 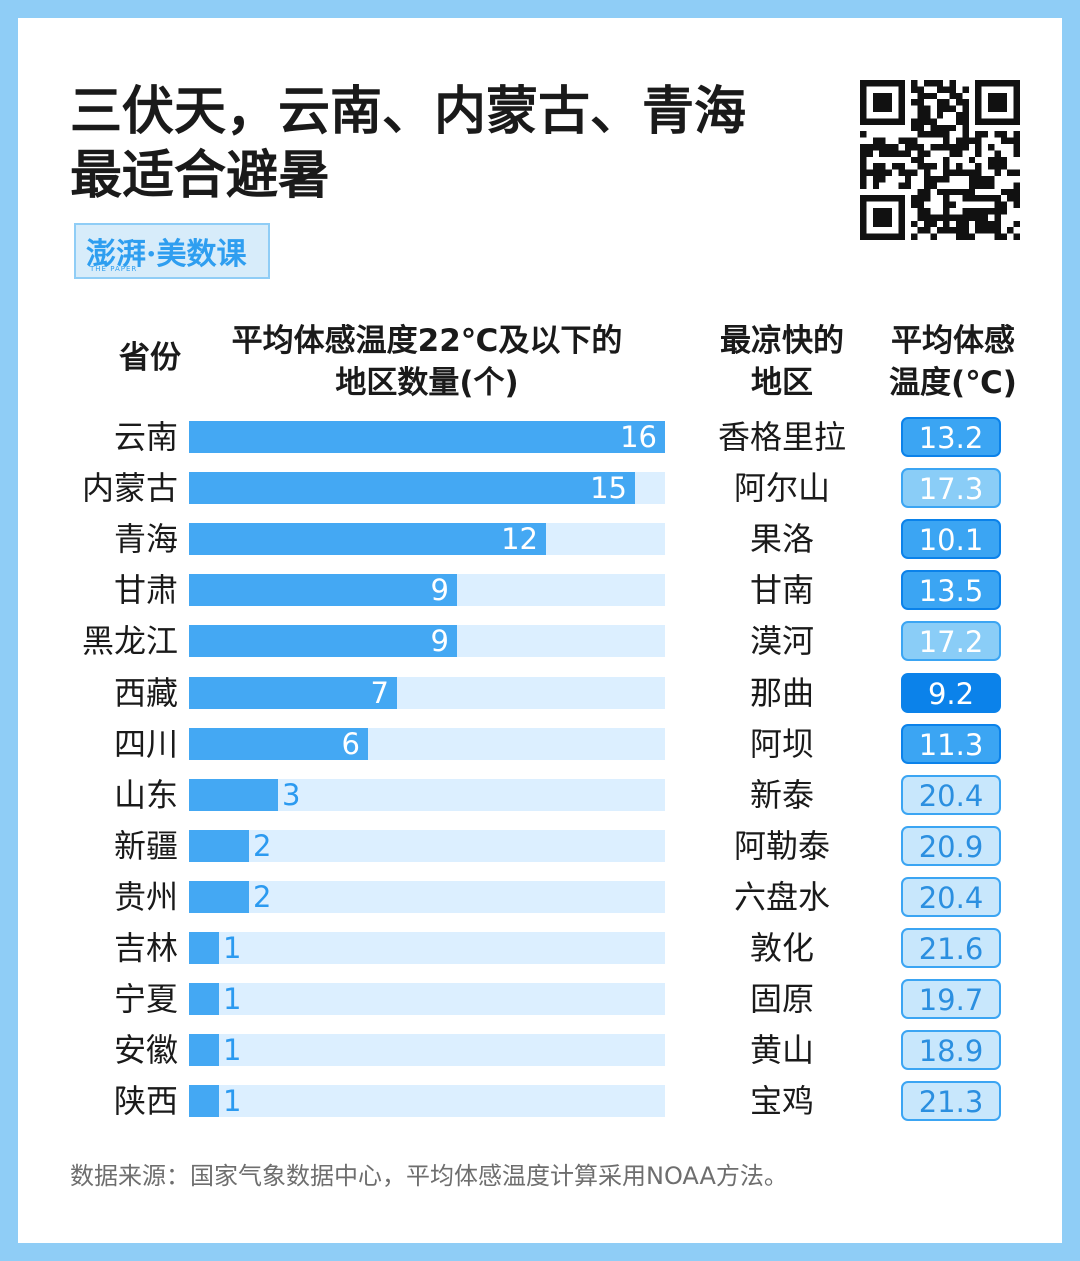 What do you see at coordinates (951, 641) in the screenshot?
I see `avg-temp-badge: 17.2` at bounding box center [951, 641].